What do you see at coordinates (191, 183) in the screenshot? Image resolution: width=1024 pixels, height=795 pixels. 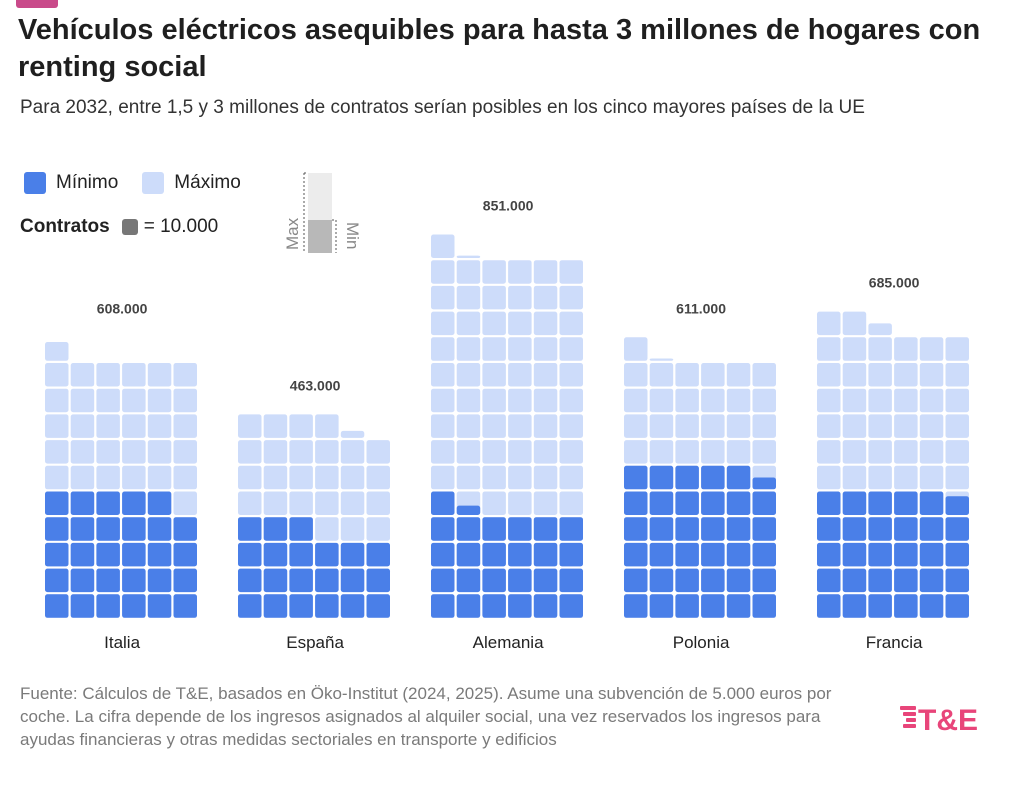 I see `legend-item-max: Máximo` at bounding box center [191, 183].